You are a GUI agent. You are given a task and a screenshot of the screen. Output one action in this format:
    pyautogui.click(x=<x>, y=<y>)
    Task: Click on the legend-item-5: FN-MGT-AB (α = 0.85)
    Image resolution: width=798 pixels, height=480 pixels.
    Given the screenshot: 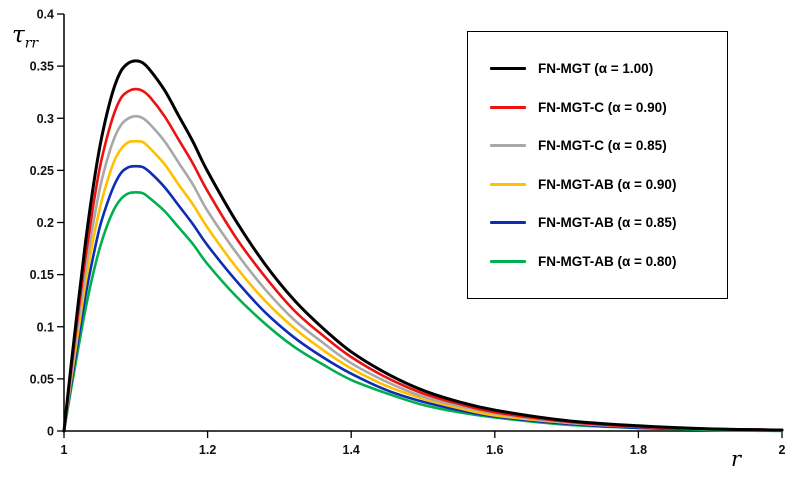 What is the action you would take?
    pyautogui.click(x=604, y=222)
    